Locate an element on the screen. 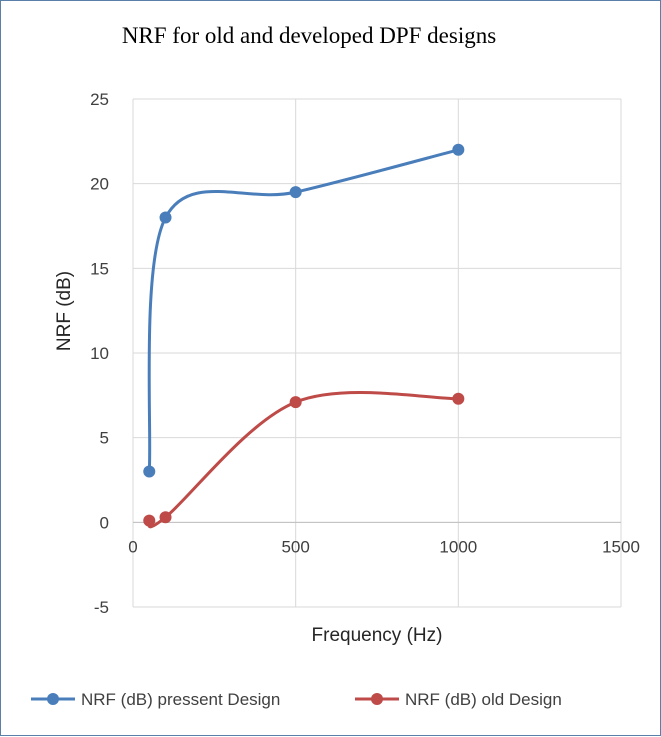 The width and height of the screenshot is (661, 737). y-tick-label: 10 is located at coordinates (99, 353).